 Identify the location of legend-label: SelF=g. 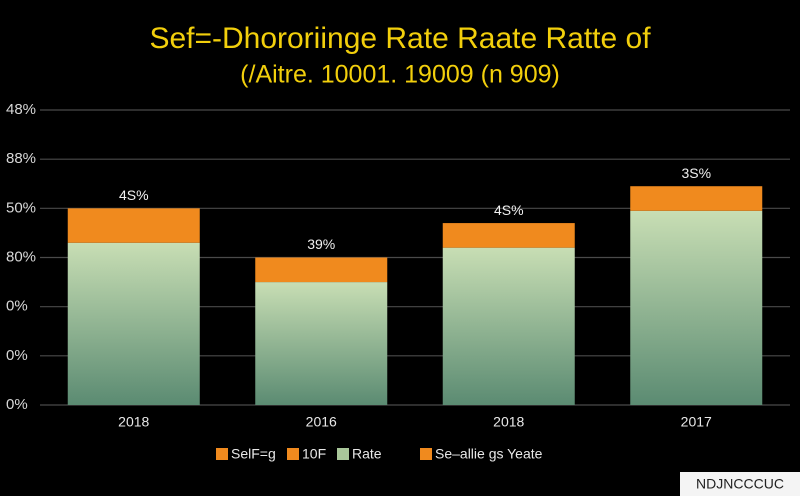
(253, 454).